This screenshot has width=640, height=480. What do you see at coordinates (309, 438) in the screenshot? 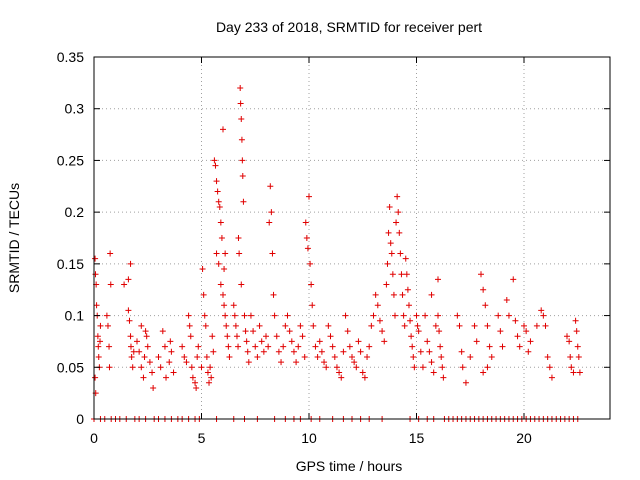
I see `x-tick-label: 10` at bounding box center [309, 438].